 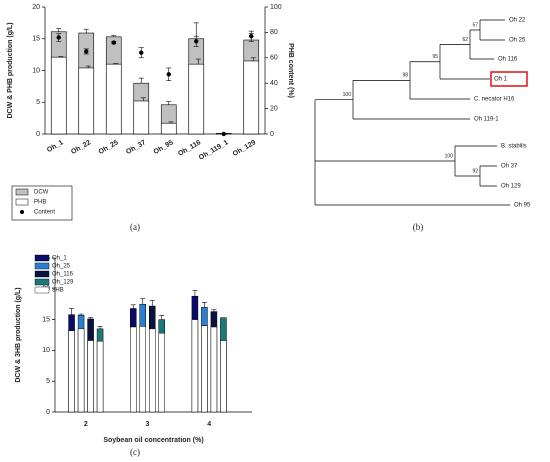 What do you see at coordinates (40, 203) in the screenshot?
I see `legend-label: PHB` at bounding box center [40, 203].